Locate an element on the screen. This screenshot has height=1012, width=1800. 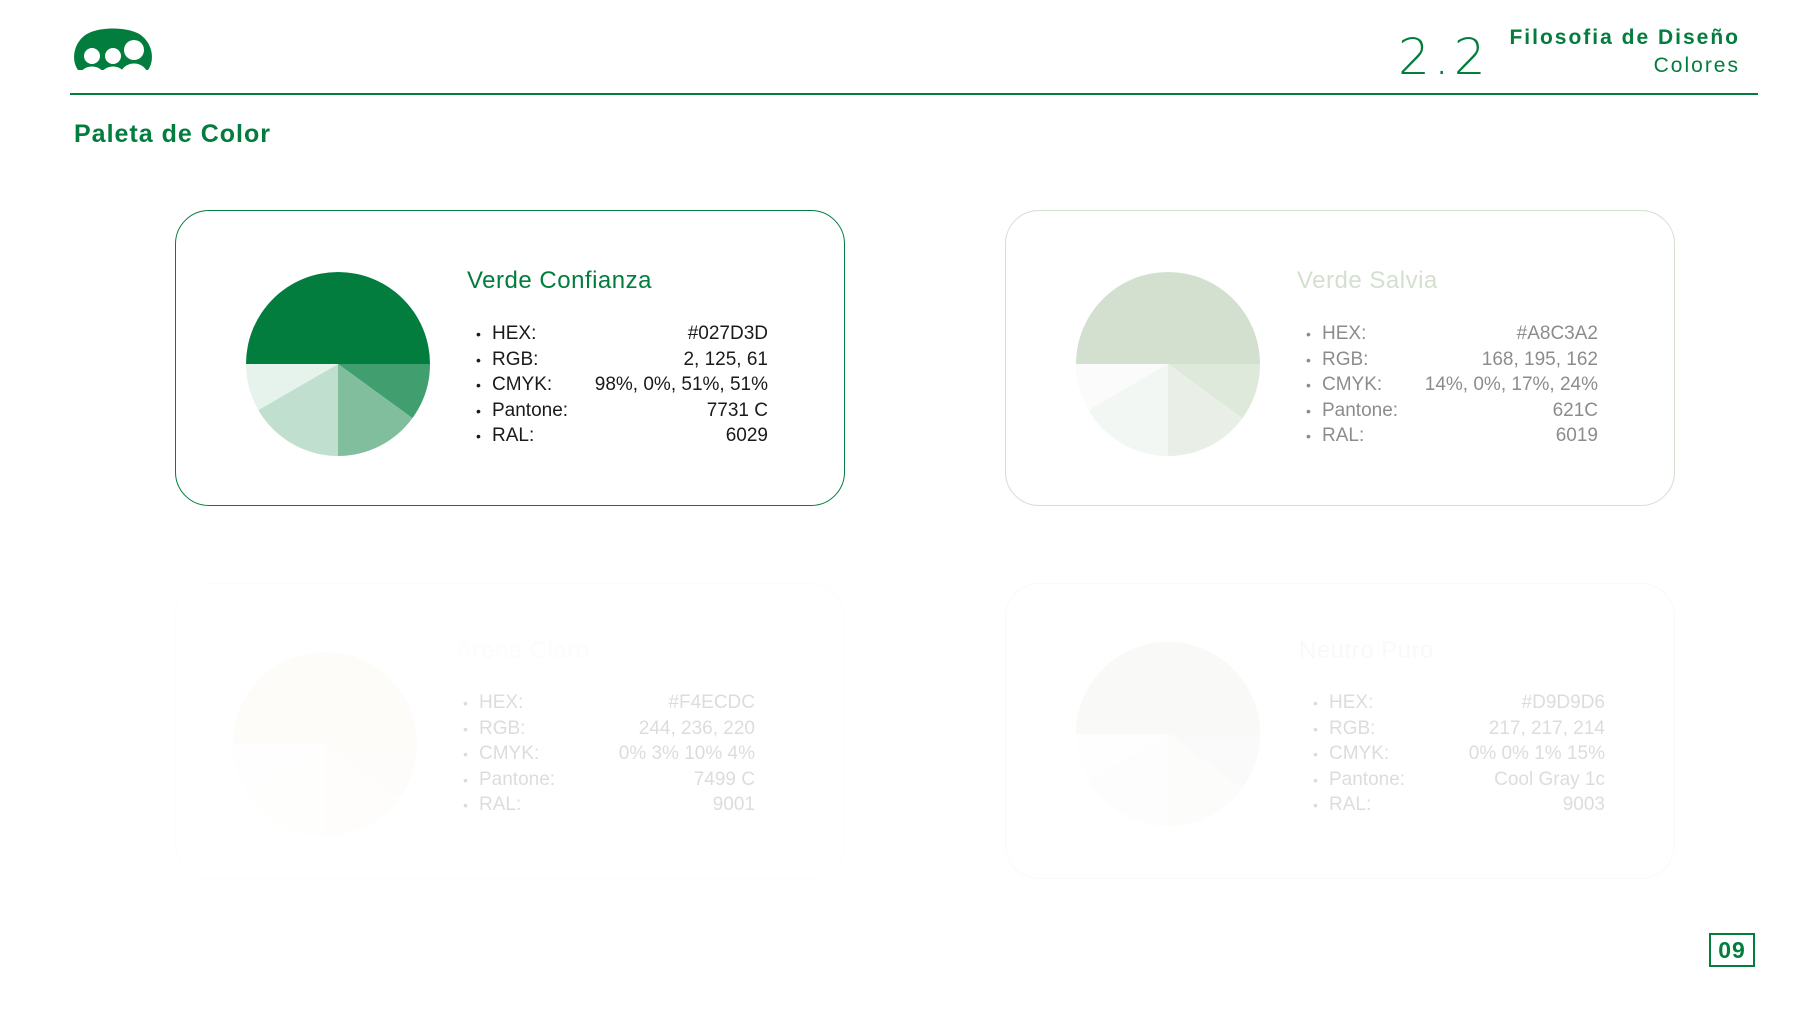
swatch-name: Arena Claro is located at coordinates (523, 650).